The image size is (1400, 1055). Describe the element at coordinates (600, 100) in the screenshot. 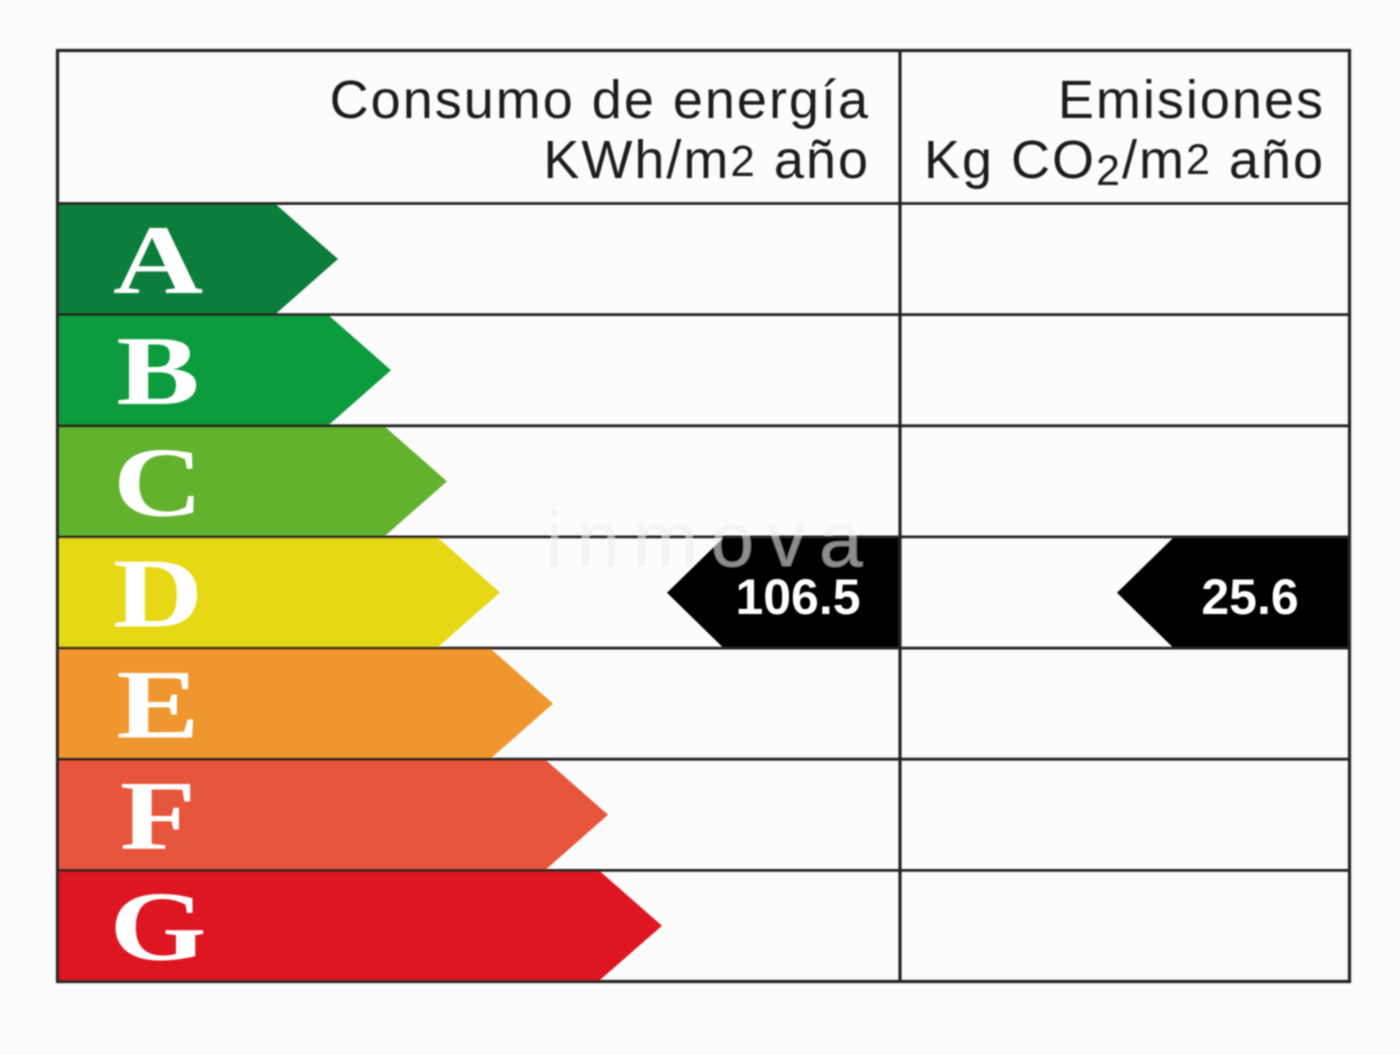

I see `svg-text: Consumo de energía` at that location.